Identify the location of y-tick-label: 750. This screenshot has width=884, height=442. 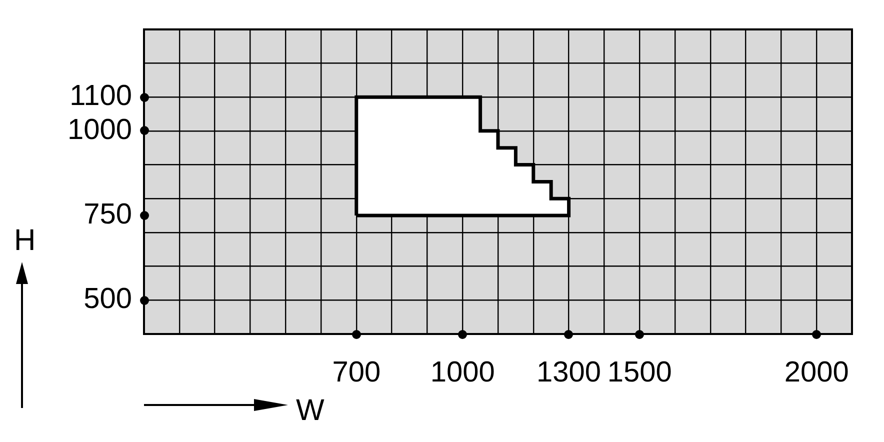
(108, 214).